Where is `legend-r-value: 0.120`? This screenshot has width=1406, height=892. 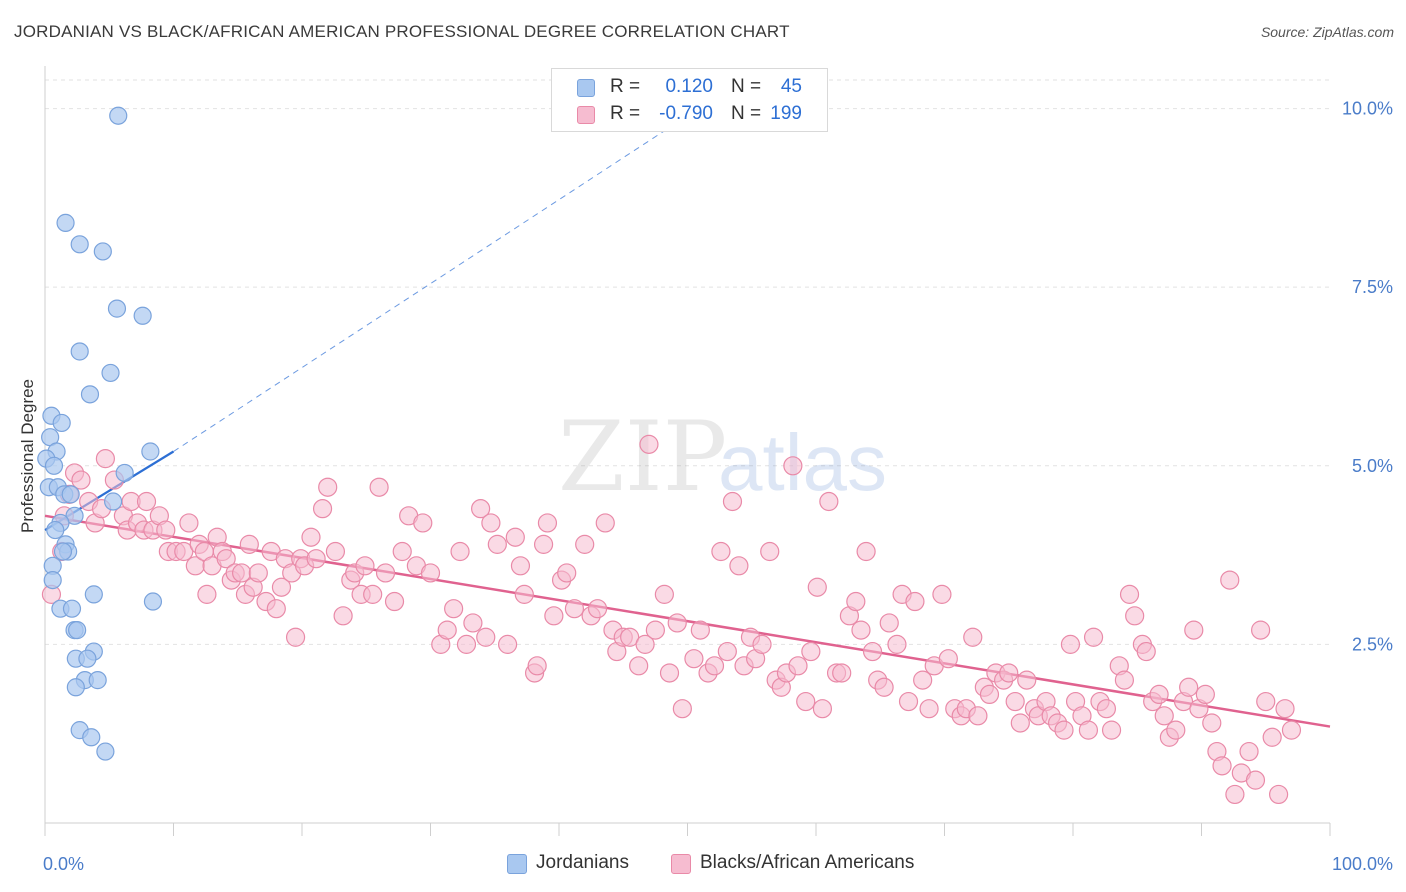 legend-r-value: 0.120 is located at coordinates (689, 86).